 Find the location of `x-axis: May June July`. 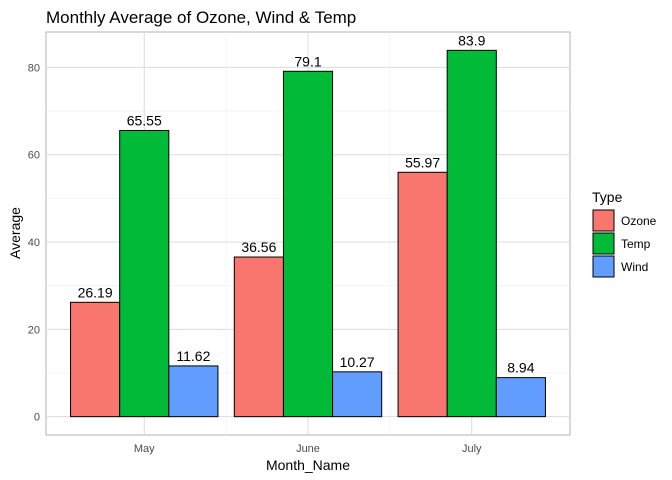

x-axis: May June July is located at coordinates (308, 449).